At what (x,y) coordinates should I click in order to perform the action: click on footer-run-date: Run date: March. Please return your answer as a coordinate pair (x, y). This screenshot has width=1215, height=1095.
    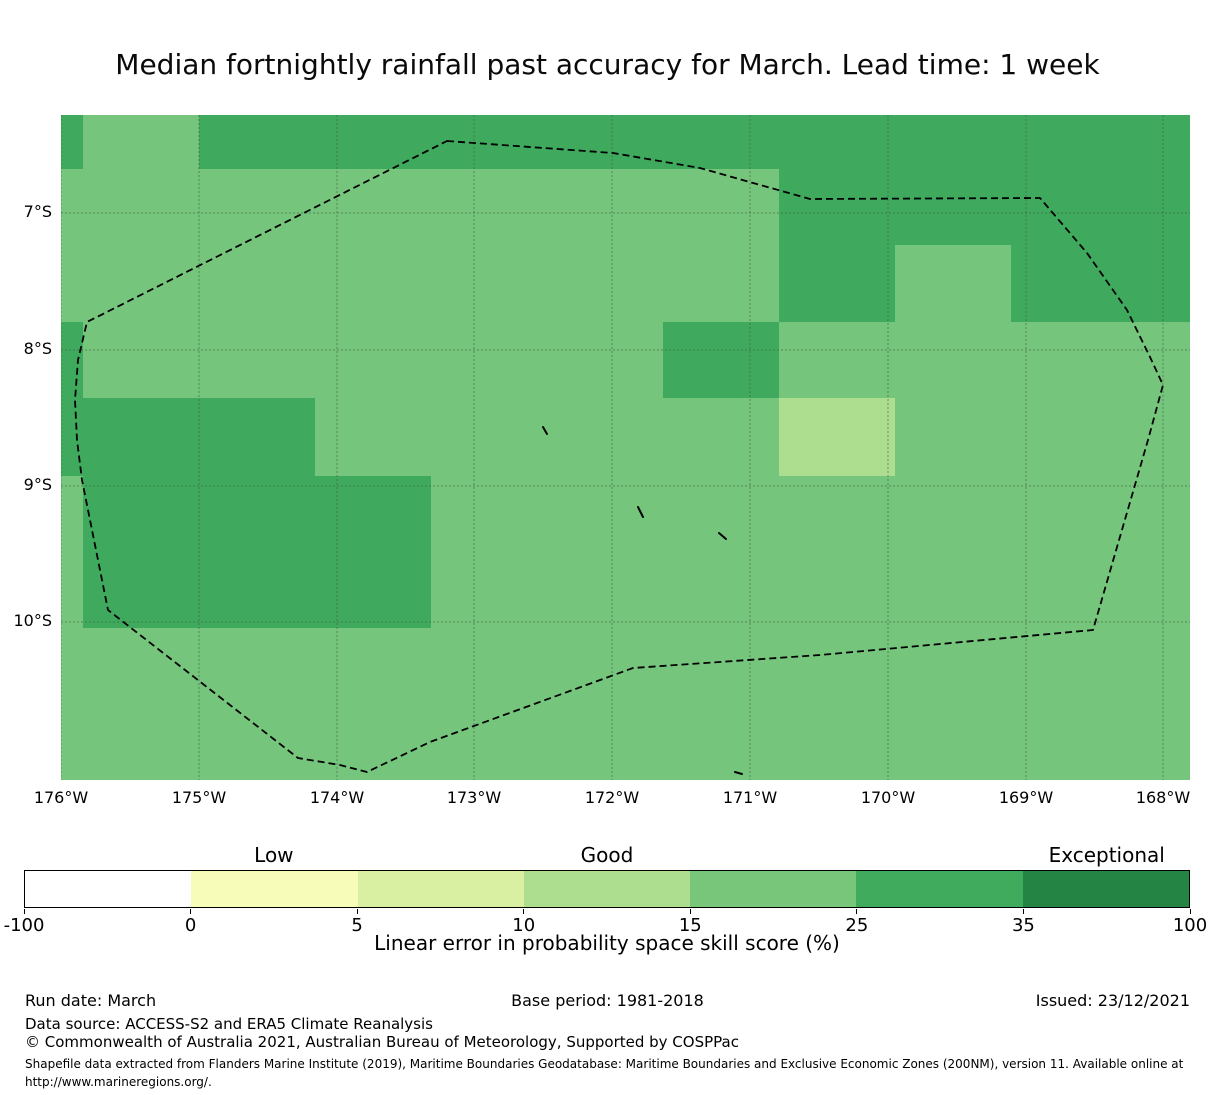
    Looking at the image, I should click on (91, 1000).